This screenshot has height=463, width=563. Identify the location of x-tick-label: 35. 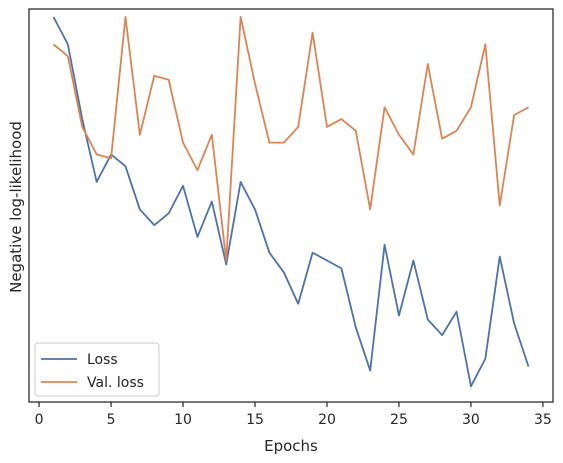
(543, 420).